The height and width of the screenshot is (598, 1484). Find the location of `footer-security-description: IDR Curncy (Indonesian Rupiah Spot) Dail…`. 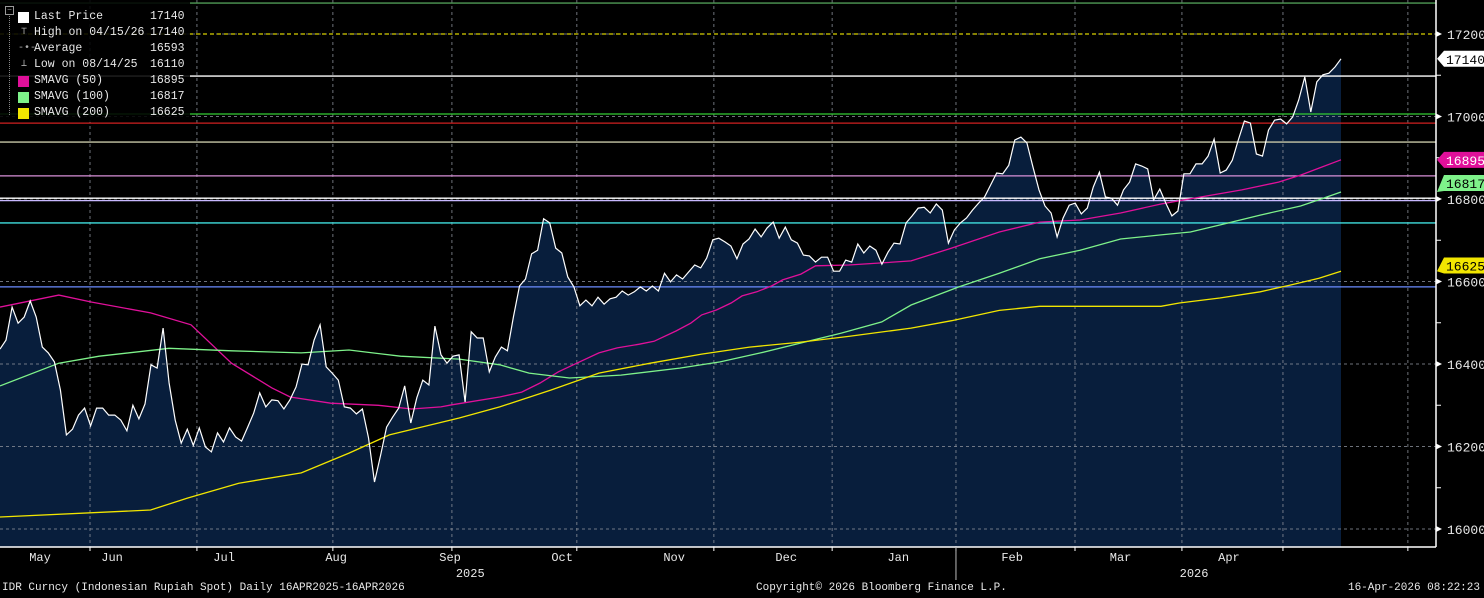

footer-security-description: IDR Curncy (Indonesian Rupiah Spot) Dail… is located at coordinates (203, 588).